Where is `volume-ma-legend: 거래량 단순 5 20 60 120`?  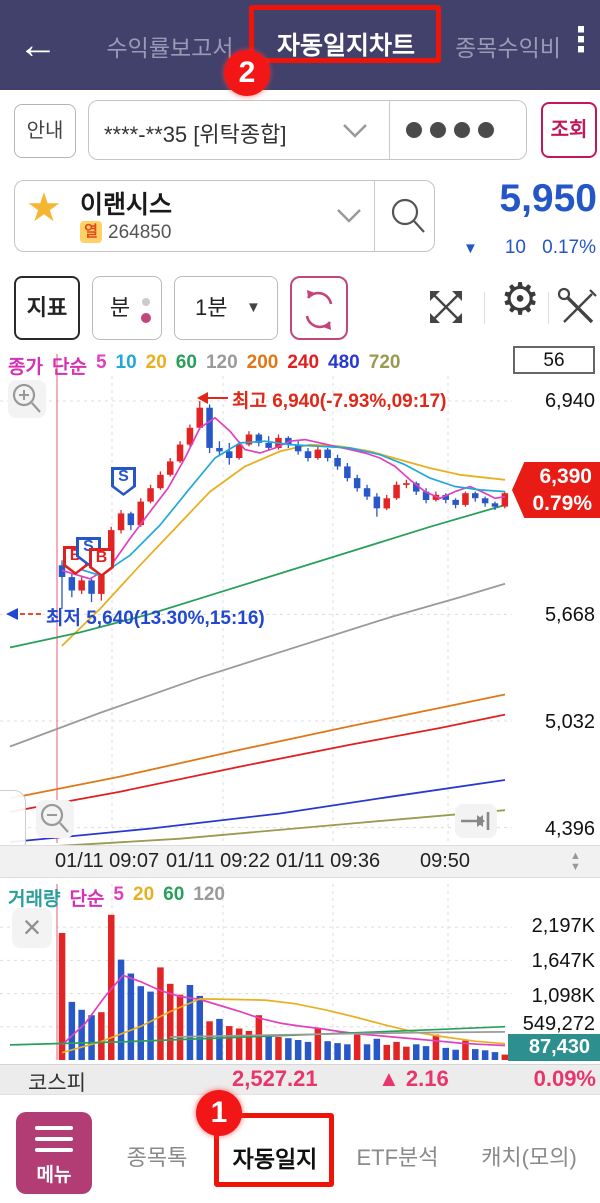 volume-ma-legend: 거래량 단순 5 20 60 120 is located at coordinates (116, 897).